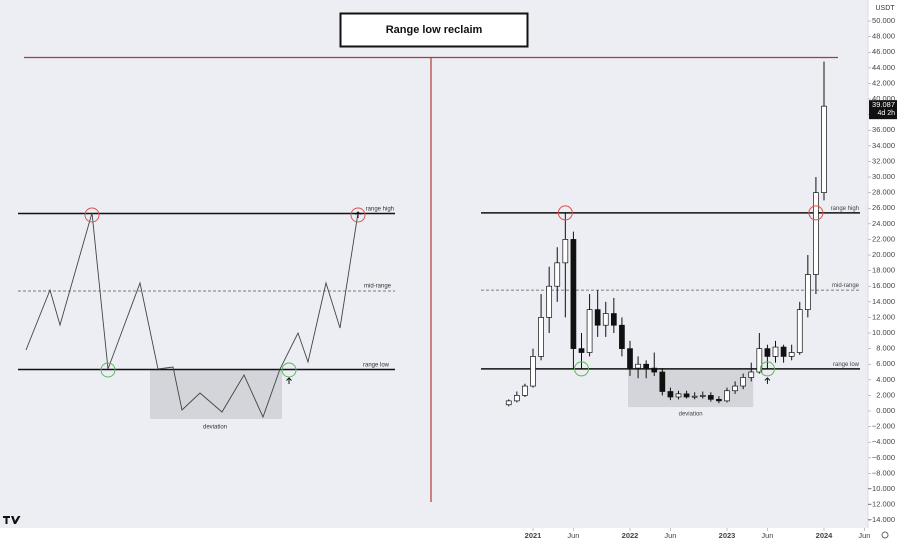  What do you see at coordinates (886, 113) in the screenshot?
I see `countdown: 4d 2h` at bounding box center [886, 113].